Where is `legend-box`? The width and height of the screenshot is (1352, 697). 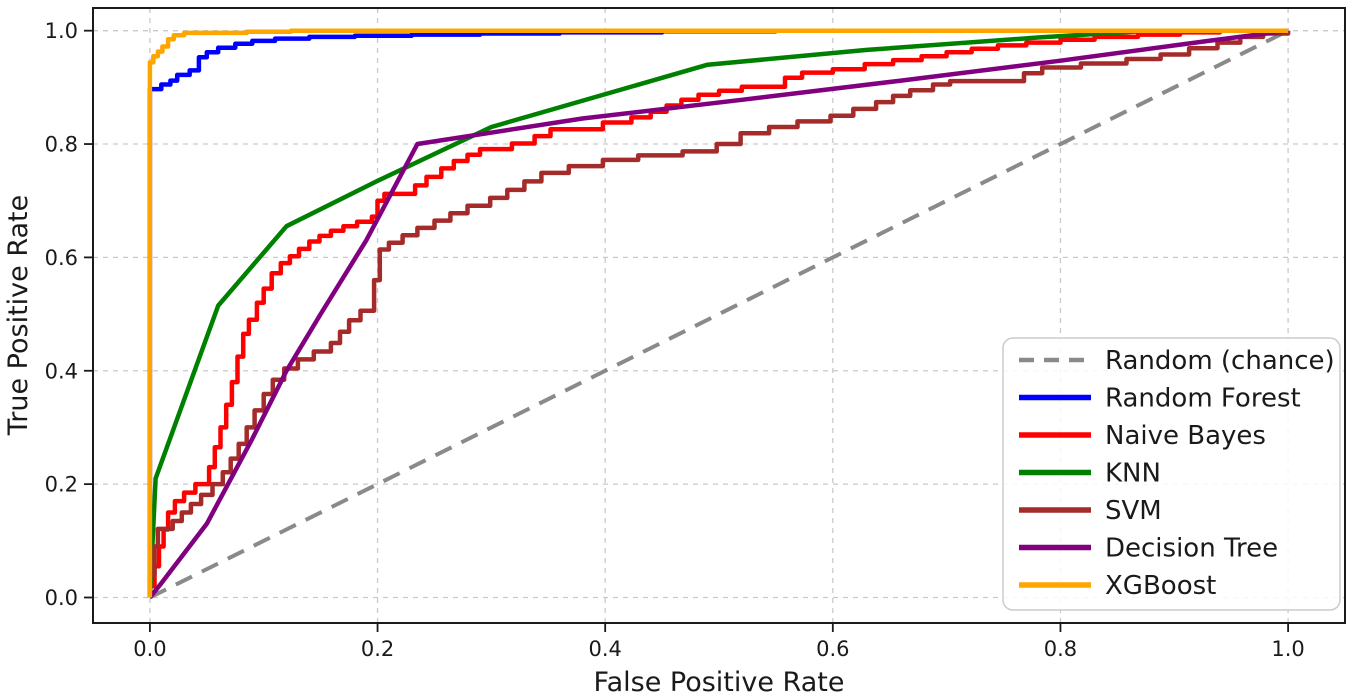
legend-box is located at coordinates (1171, 474).